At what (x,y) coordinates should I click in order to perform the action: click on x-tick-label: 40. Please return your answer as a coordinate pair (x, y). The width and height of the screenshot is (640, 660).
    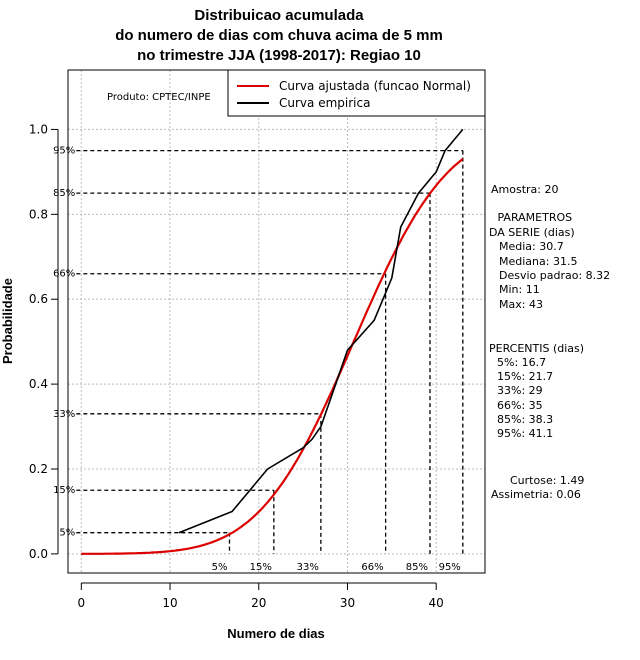
    Looking at the image, I should click on (436, 603).